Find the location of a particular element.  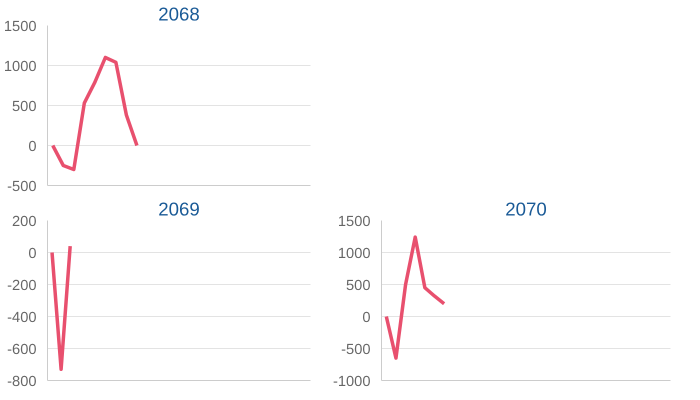

y-tick-label: -1000 is located at coordinates (352, 382).